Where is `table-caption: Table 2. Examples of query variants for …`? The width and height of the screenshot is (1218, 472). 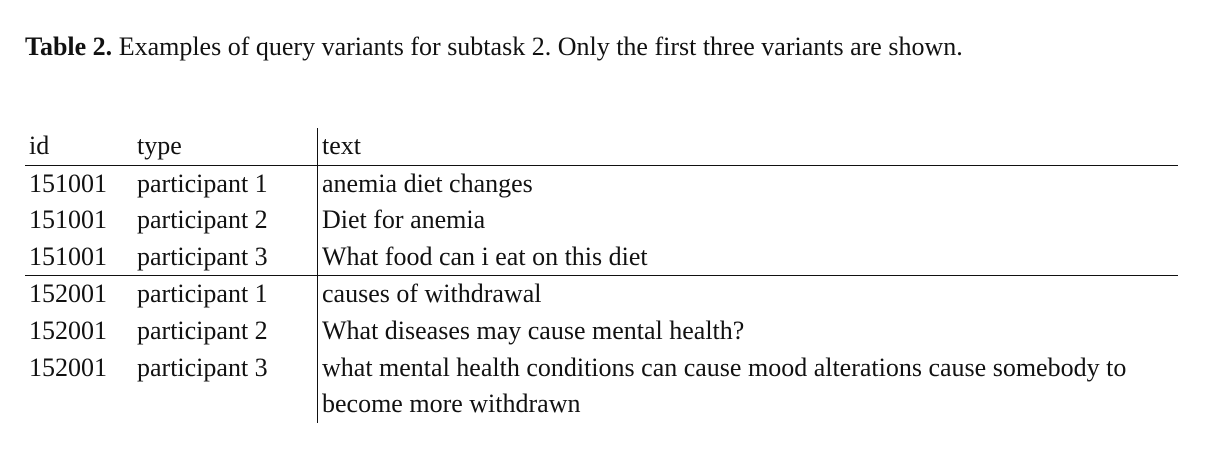
table-caption: Table 2. Examples of query variants for … is located at coordinates (602, 46).